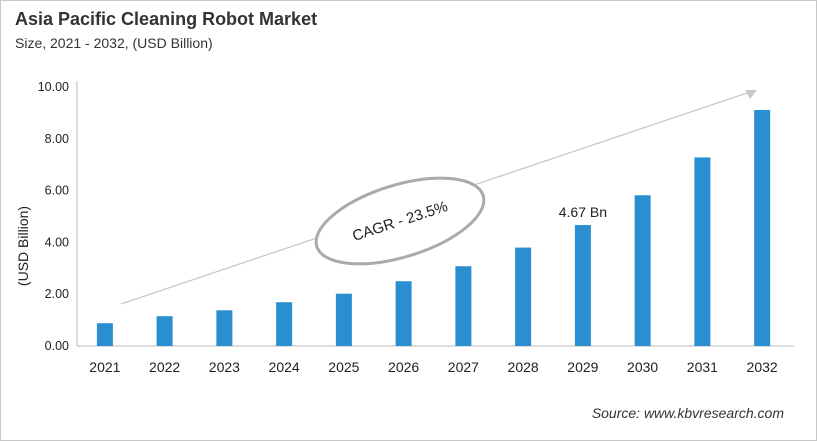  What do you see at coordinates (57, 191) in the screenshot?
I see `y-tick-label: 6.00` at bounding box center [57, 191].